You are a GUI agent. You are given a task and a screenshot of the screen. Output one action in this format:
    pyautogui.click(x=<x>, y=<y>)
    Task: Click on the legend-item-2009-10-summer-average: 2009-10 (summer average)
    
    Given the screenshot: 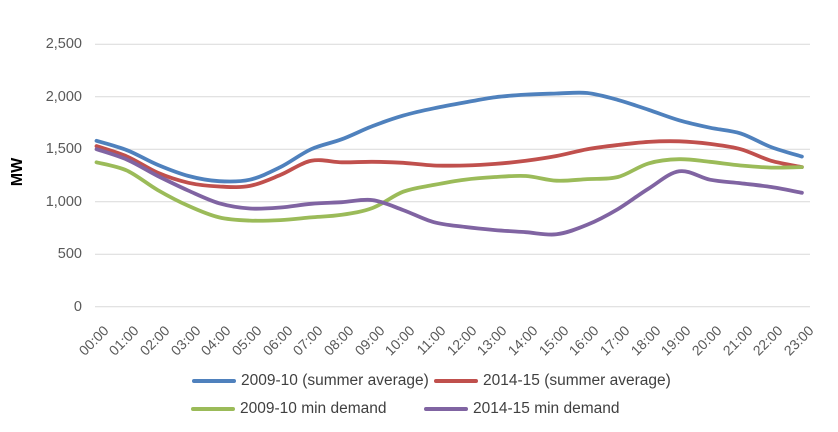 What is the action you would take?
    pyautogui.click(x=310, y=381)
    